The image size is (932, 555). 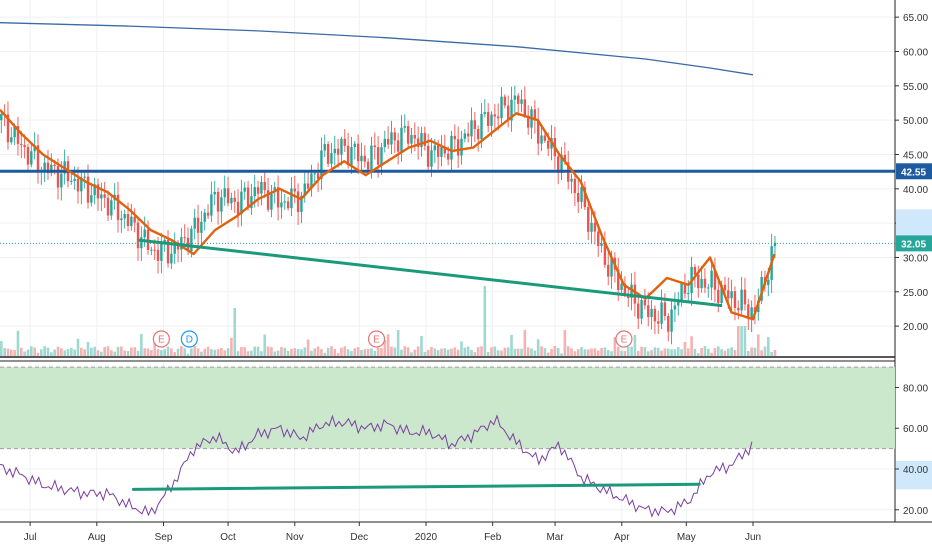 What do you see at coordinates (914, 243) in the screenshot?
I see `price-label-1: 32.05` at bounding box center [914, 243].